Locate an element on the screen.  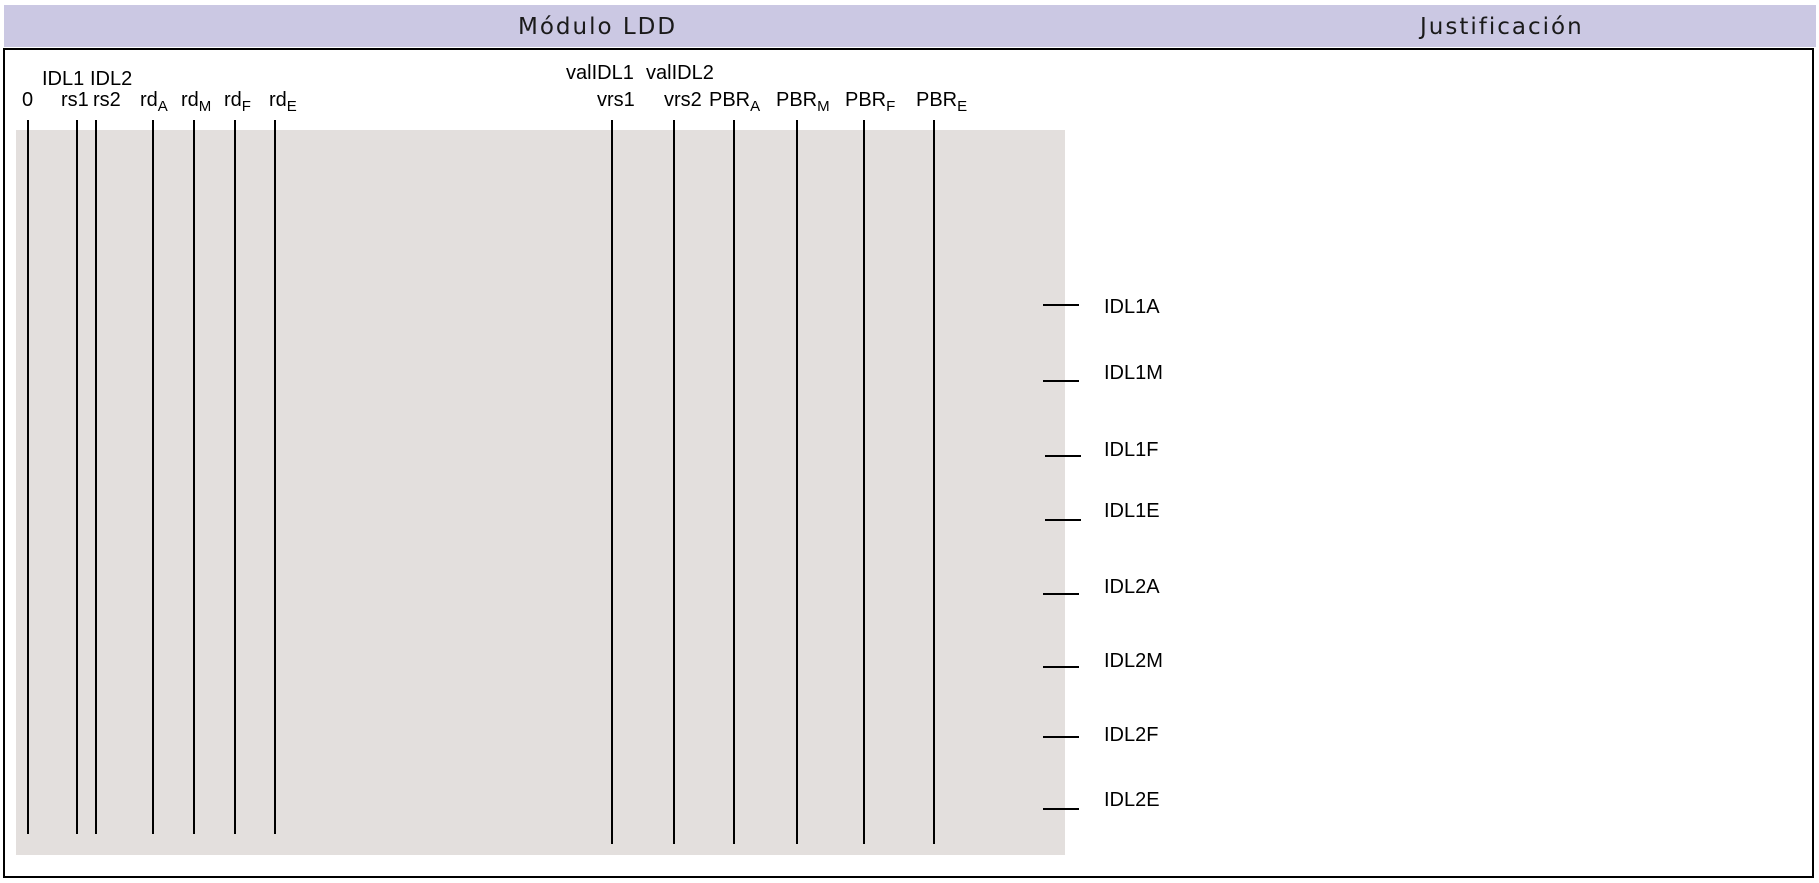
signal-line-rd-m is located at coordinates (194, 477).